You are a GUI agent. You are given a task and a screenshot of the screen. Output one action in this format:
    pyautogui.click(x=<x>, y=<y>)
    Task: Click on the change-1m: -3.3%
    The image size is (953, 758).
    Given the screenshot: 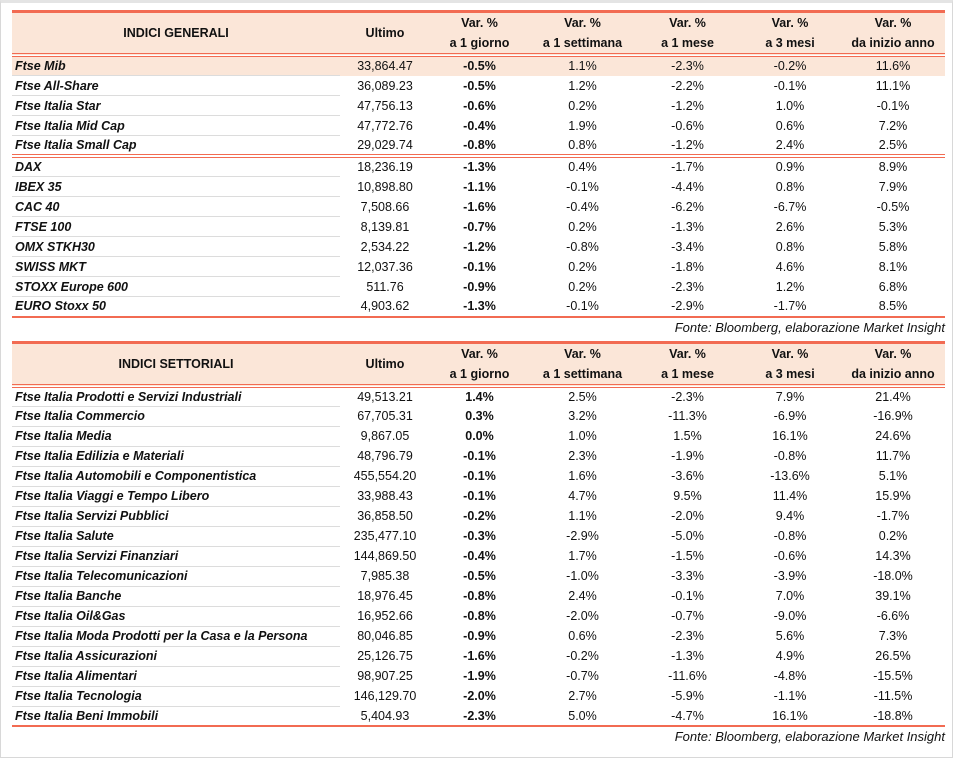 What is the action you would take?
    pyautogui.click(x=687, y=576)
    